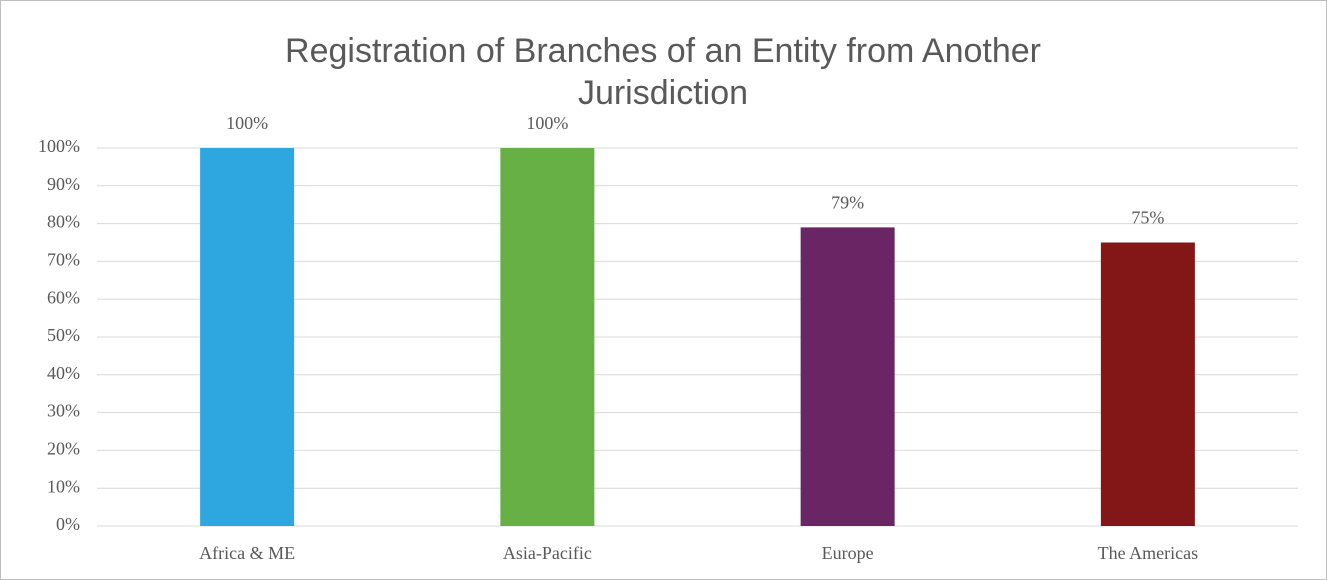 The image size is (1327, 580). Describe the element at coordinates (63, 184) in the screenshot. I see `y-tick-label: 90%` at that location.